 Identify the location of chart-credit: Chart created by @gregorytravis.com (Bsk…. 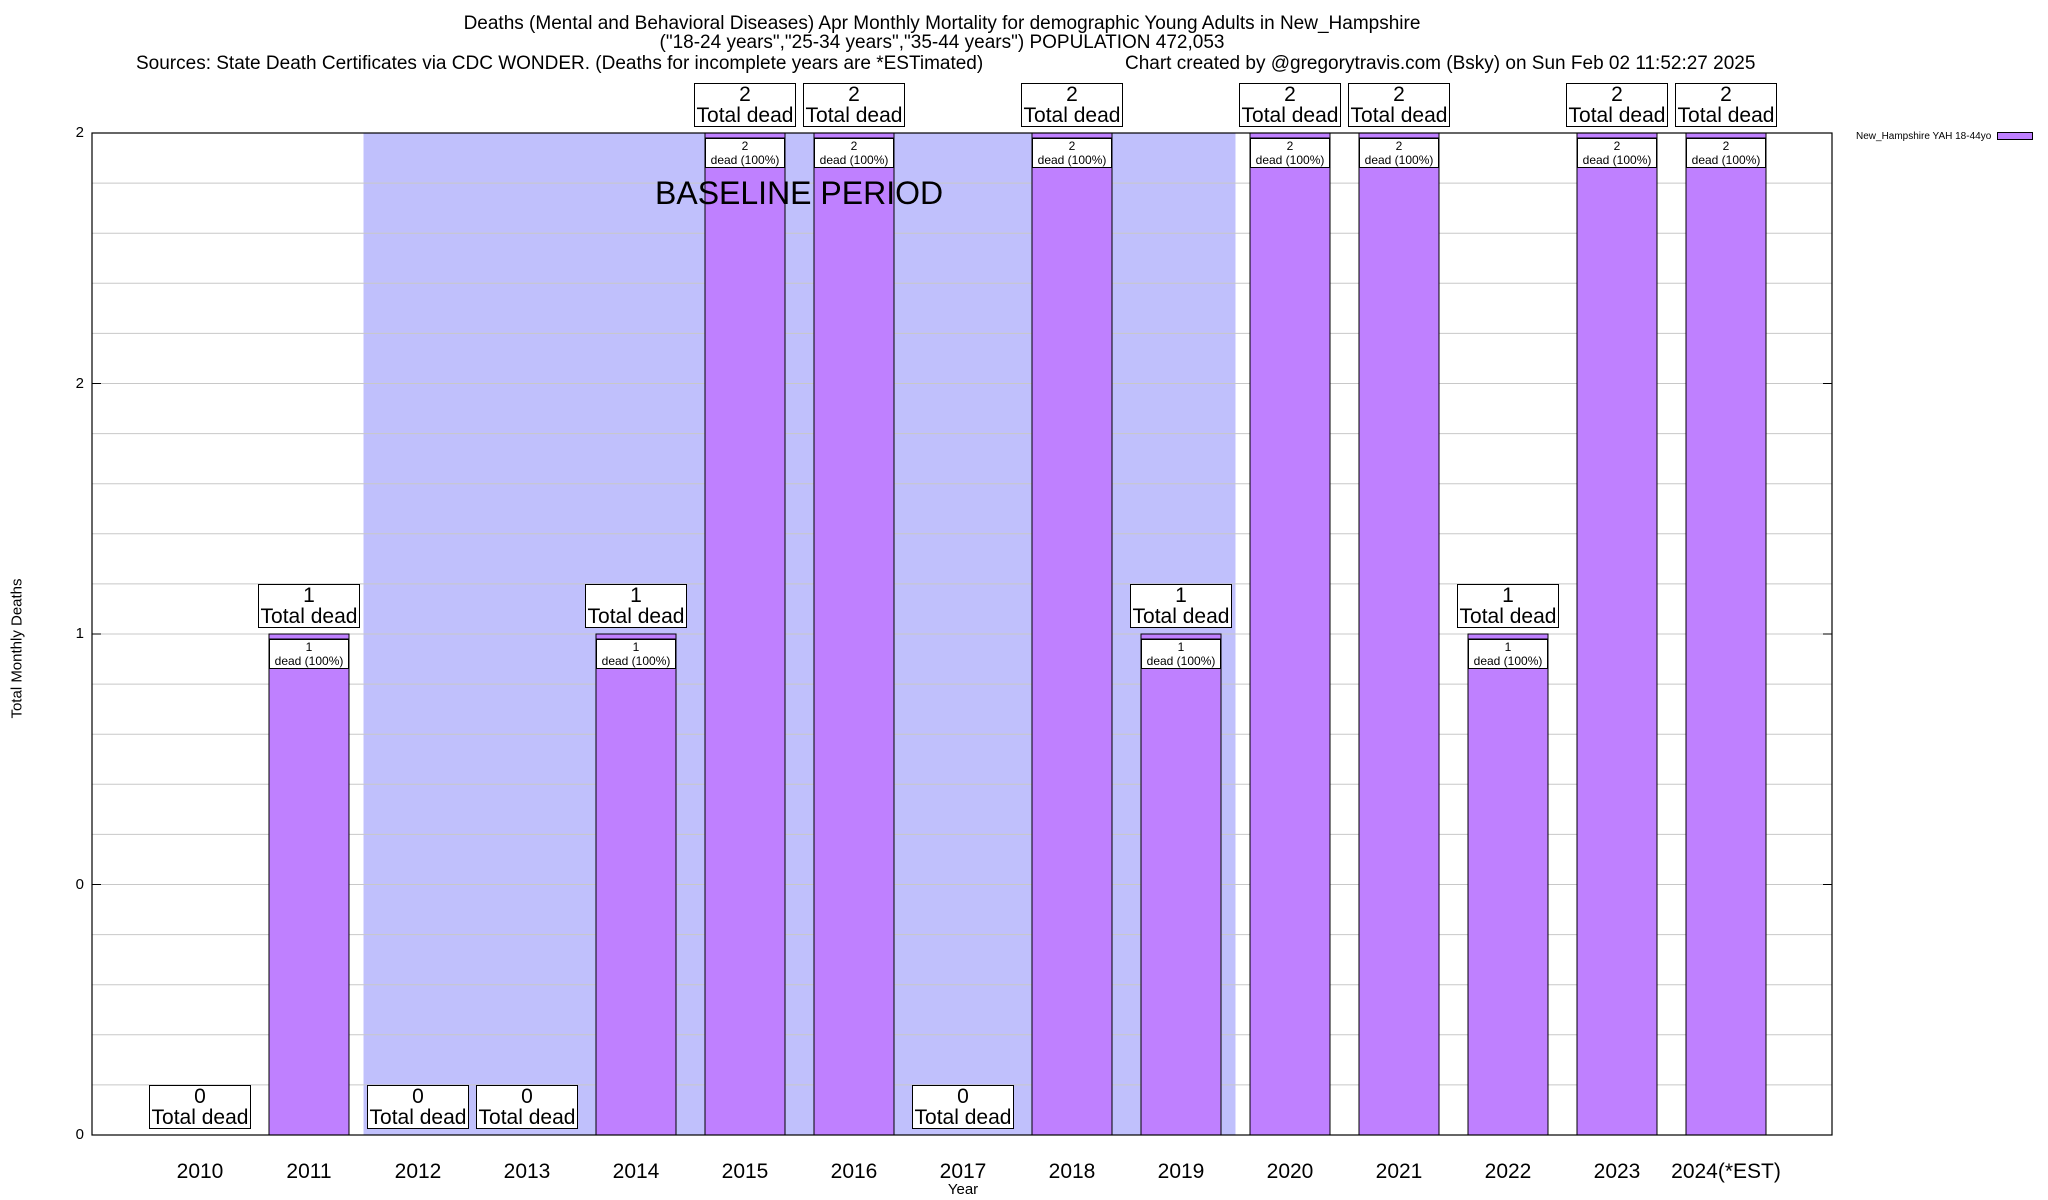
(1440, 63).